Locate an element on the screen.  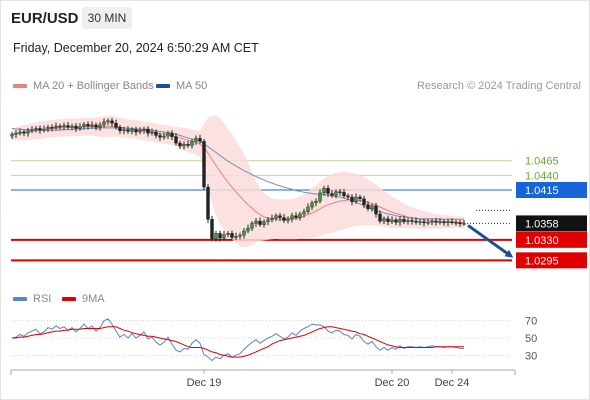
level-label-1.0415: 1.0415 is located at coordinates (551, 190).